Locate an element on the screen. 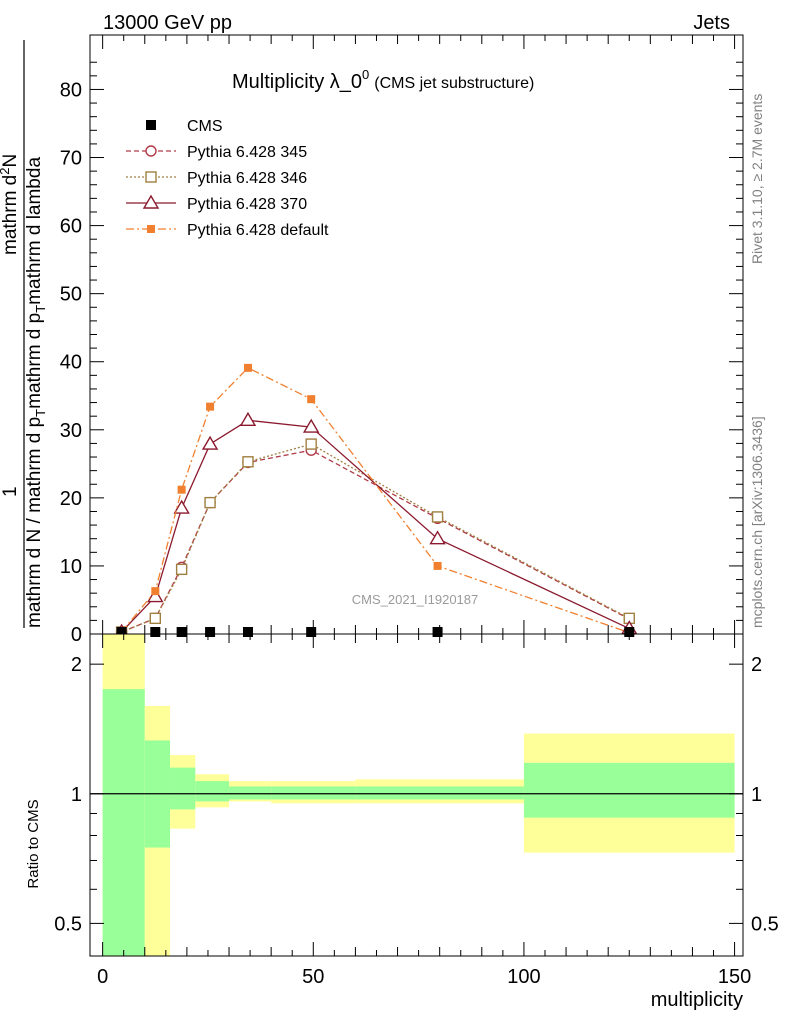 The width and height of the screenshot is (786, 1024). rivet-version-label: Rivet 3.1.10, ≥ 2.7M events is located at coordinates (757, 179).